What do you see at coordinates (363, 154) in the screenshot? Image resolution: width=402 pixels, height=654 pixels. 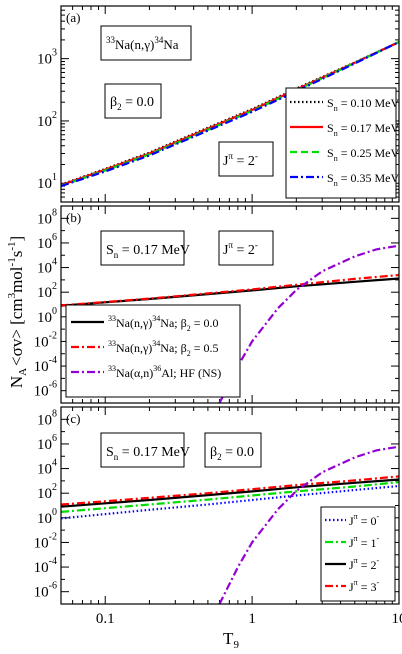 I see `legend-entry: Sn = 0.25 MeV` at bounding box center [363, 154].